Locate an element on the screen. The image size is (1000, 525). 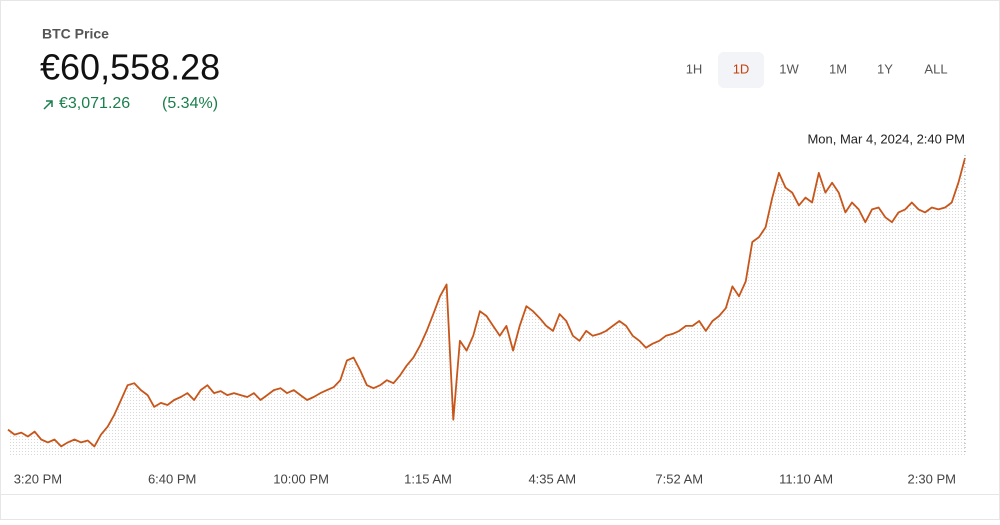
change: €3,071.26 is located at coordinates (94, 103).